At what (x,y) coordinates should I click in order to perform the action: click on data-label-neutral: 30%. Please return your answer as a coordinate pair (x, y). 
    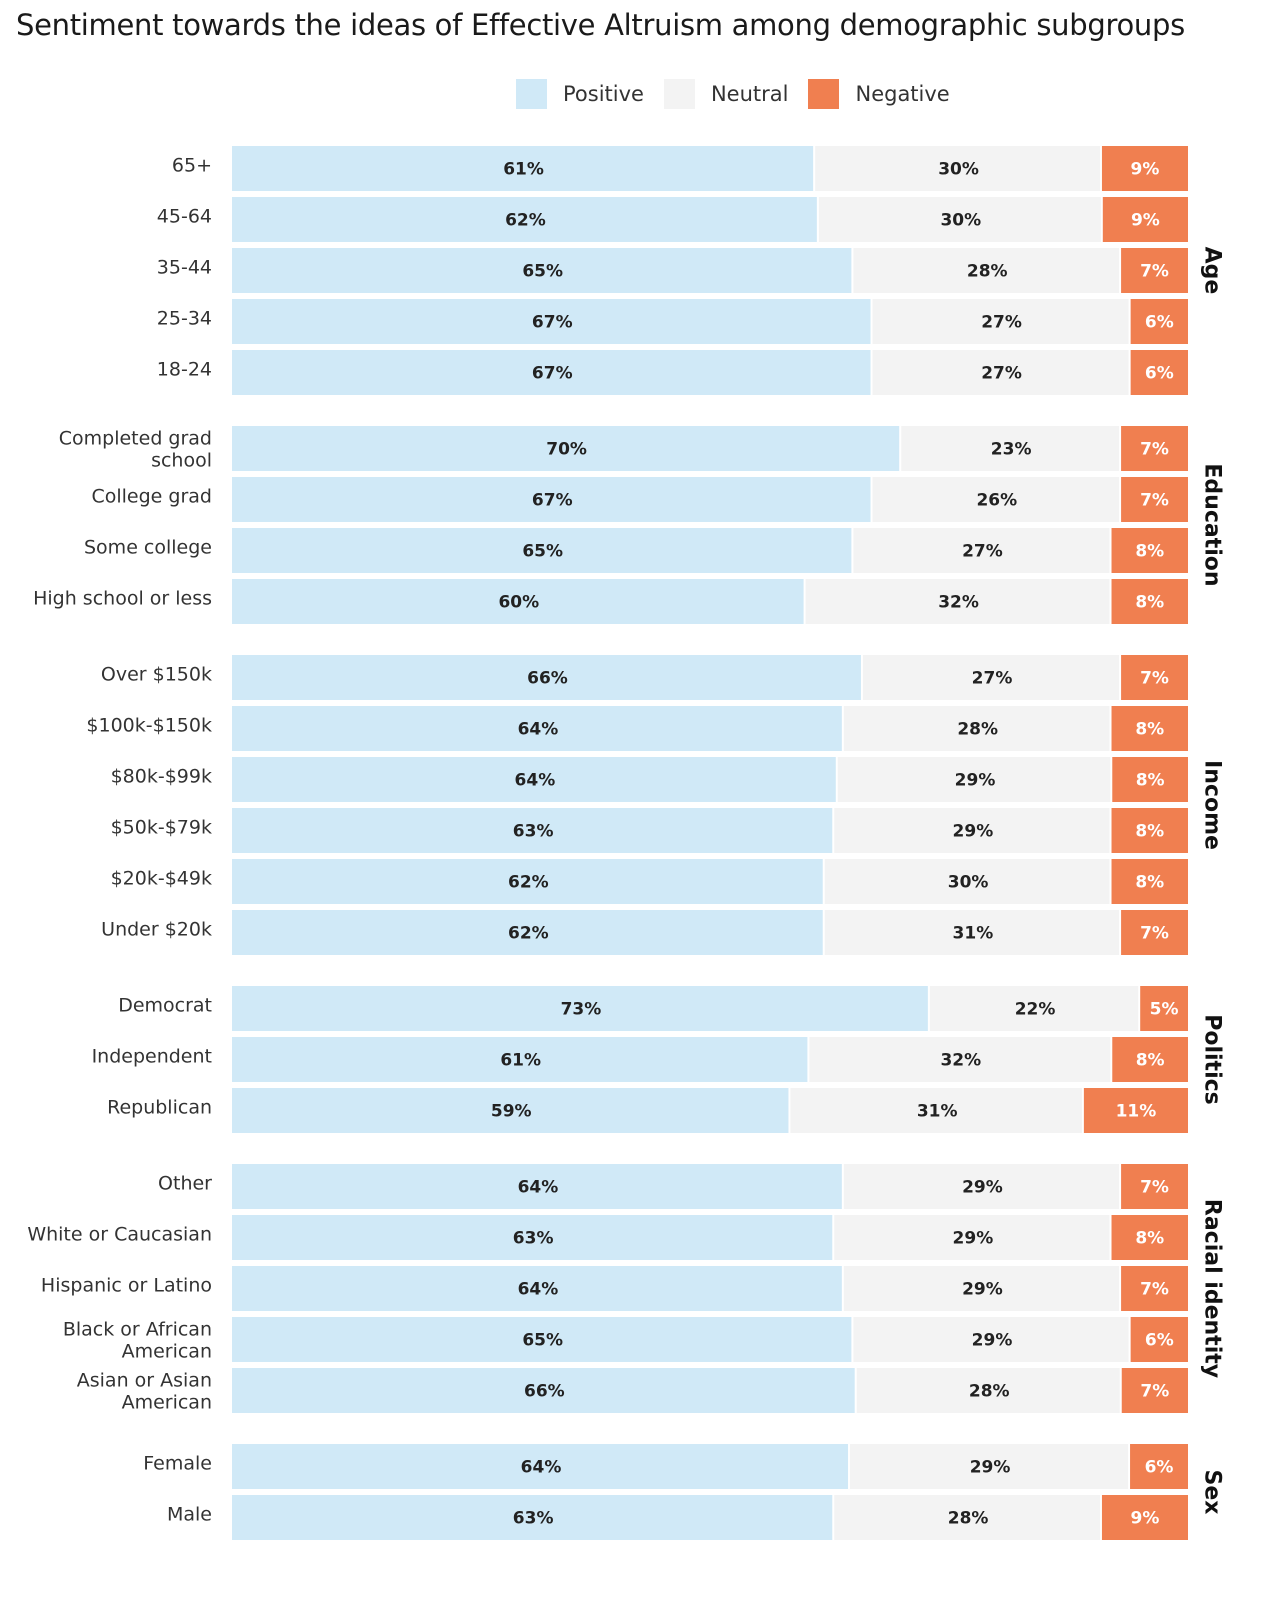
    Looking at the image, I should click on (968, 883).